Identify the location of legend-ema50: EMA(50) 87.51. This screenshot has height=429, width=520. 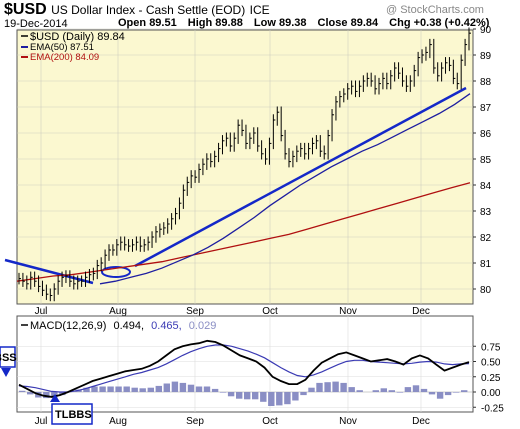
(62, 47).